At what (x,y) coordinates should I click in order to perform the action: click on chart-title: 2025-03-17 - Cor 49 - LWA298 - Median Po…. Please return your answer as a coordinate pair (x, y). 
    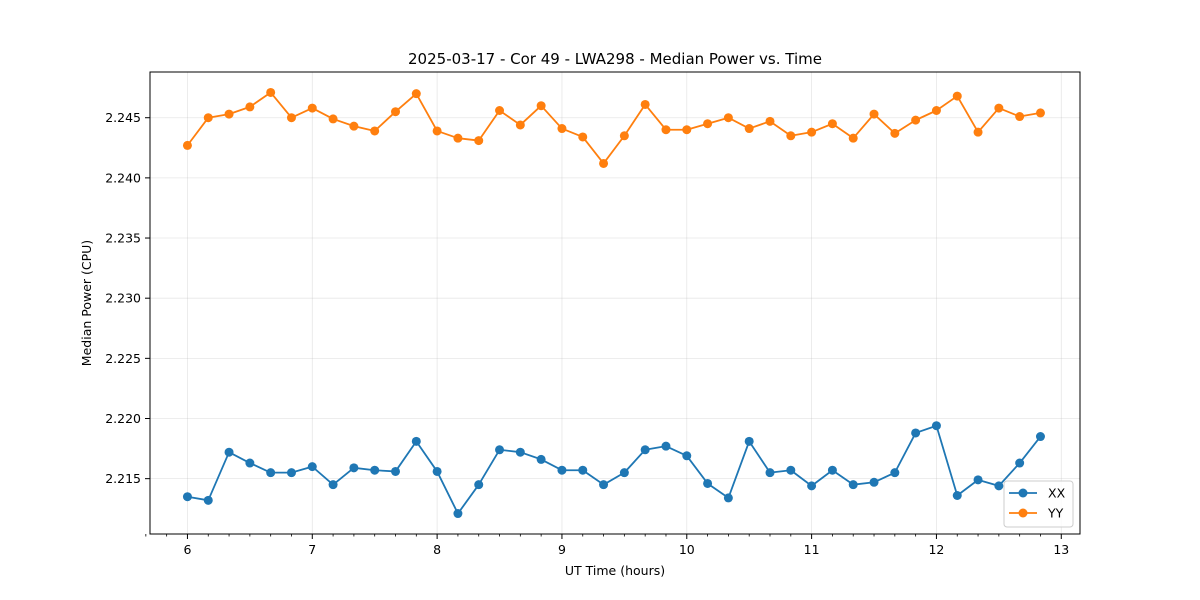
    Looking at the image, I should click on (615, 59).